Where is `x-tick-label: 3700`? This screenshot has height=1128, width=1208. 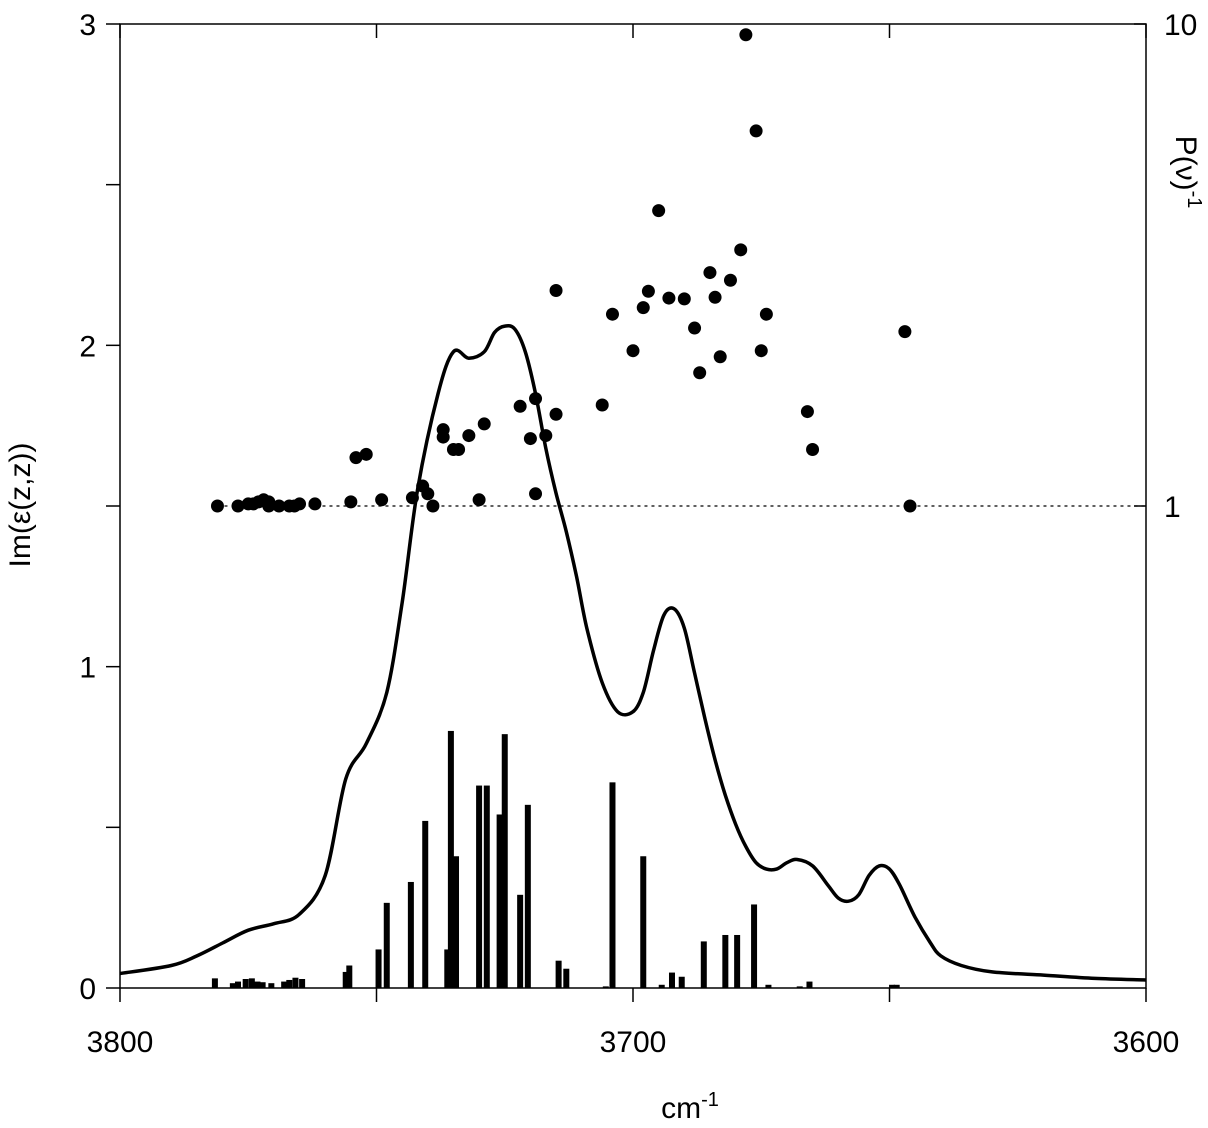
x-tick-label: 3700 is located at coordinates (633, 1042).